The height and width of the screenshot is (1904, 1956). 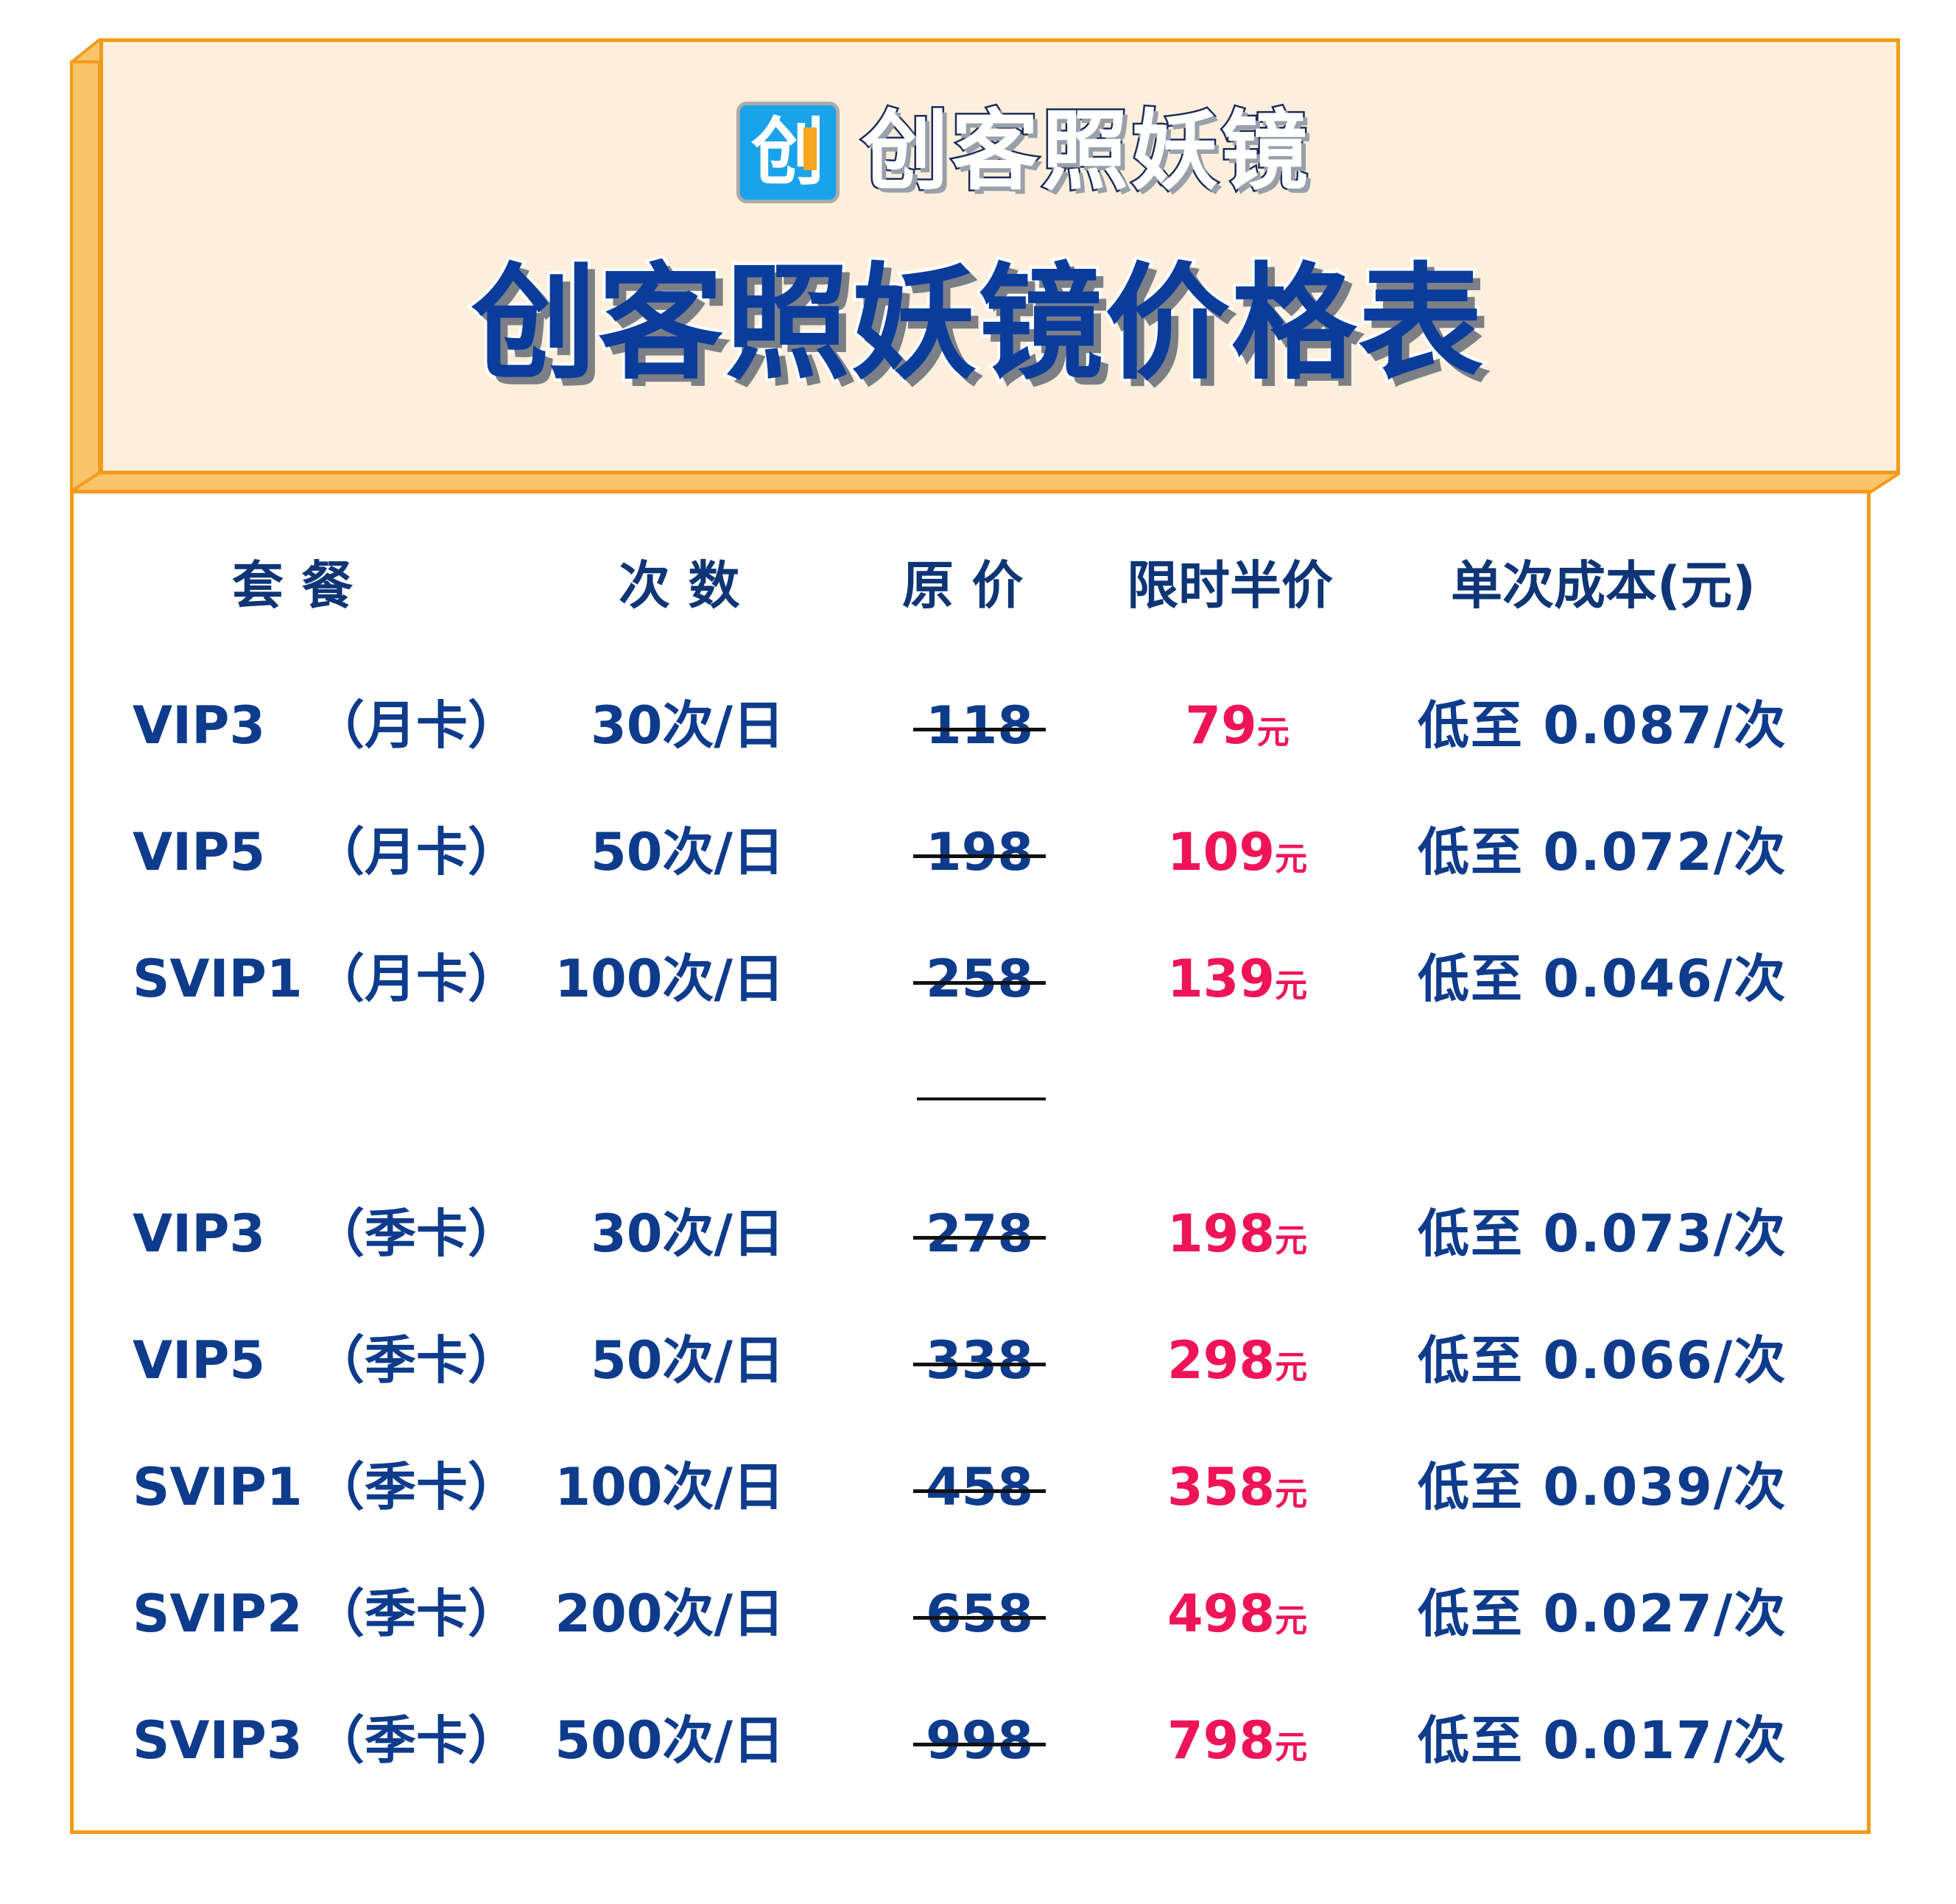 I want to click on daily-count: 500次/日, so click(x=669, y=1740).